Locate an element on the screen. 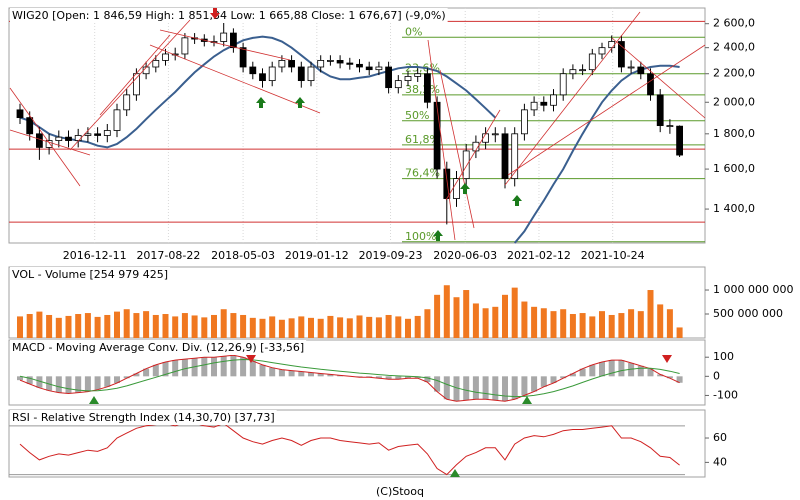  panel-title-bg is located at coordinates (229, 15).